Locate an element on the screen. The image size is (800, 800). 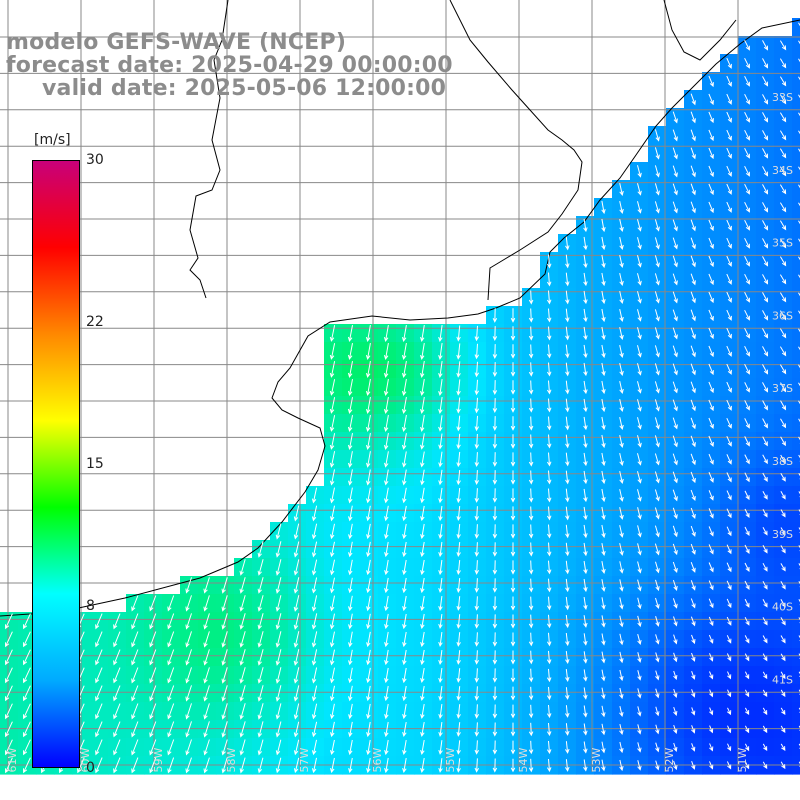
map-title-model: modelo GEFS-WAVE (NCEP) is located at coordinates (176, 42).